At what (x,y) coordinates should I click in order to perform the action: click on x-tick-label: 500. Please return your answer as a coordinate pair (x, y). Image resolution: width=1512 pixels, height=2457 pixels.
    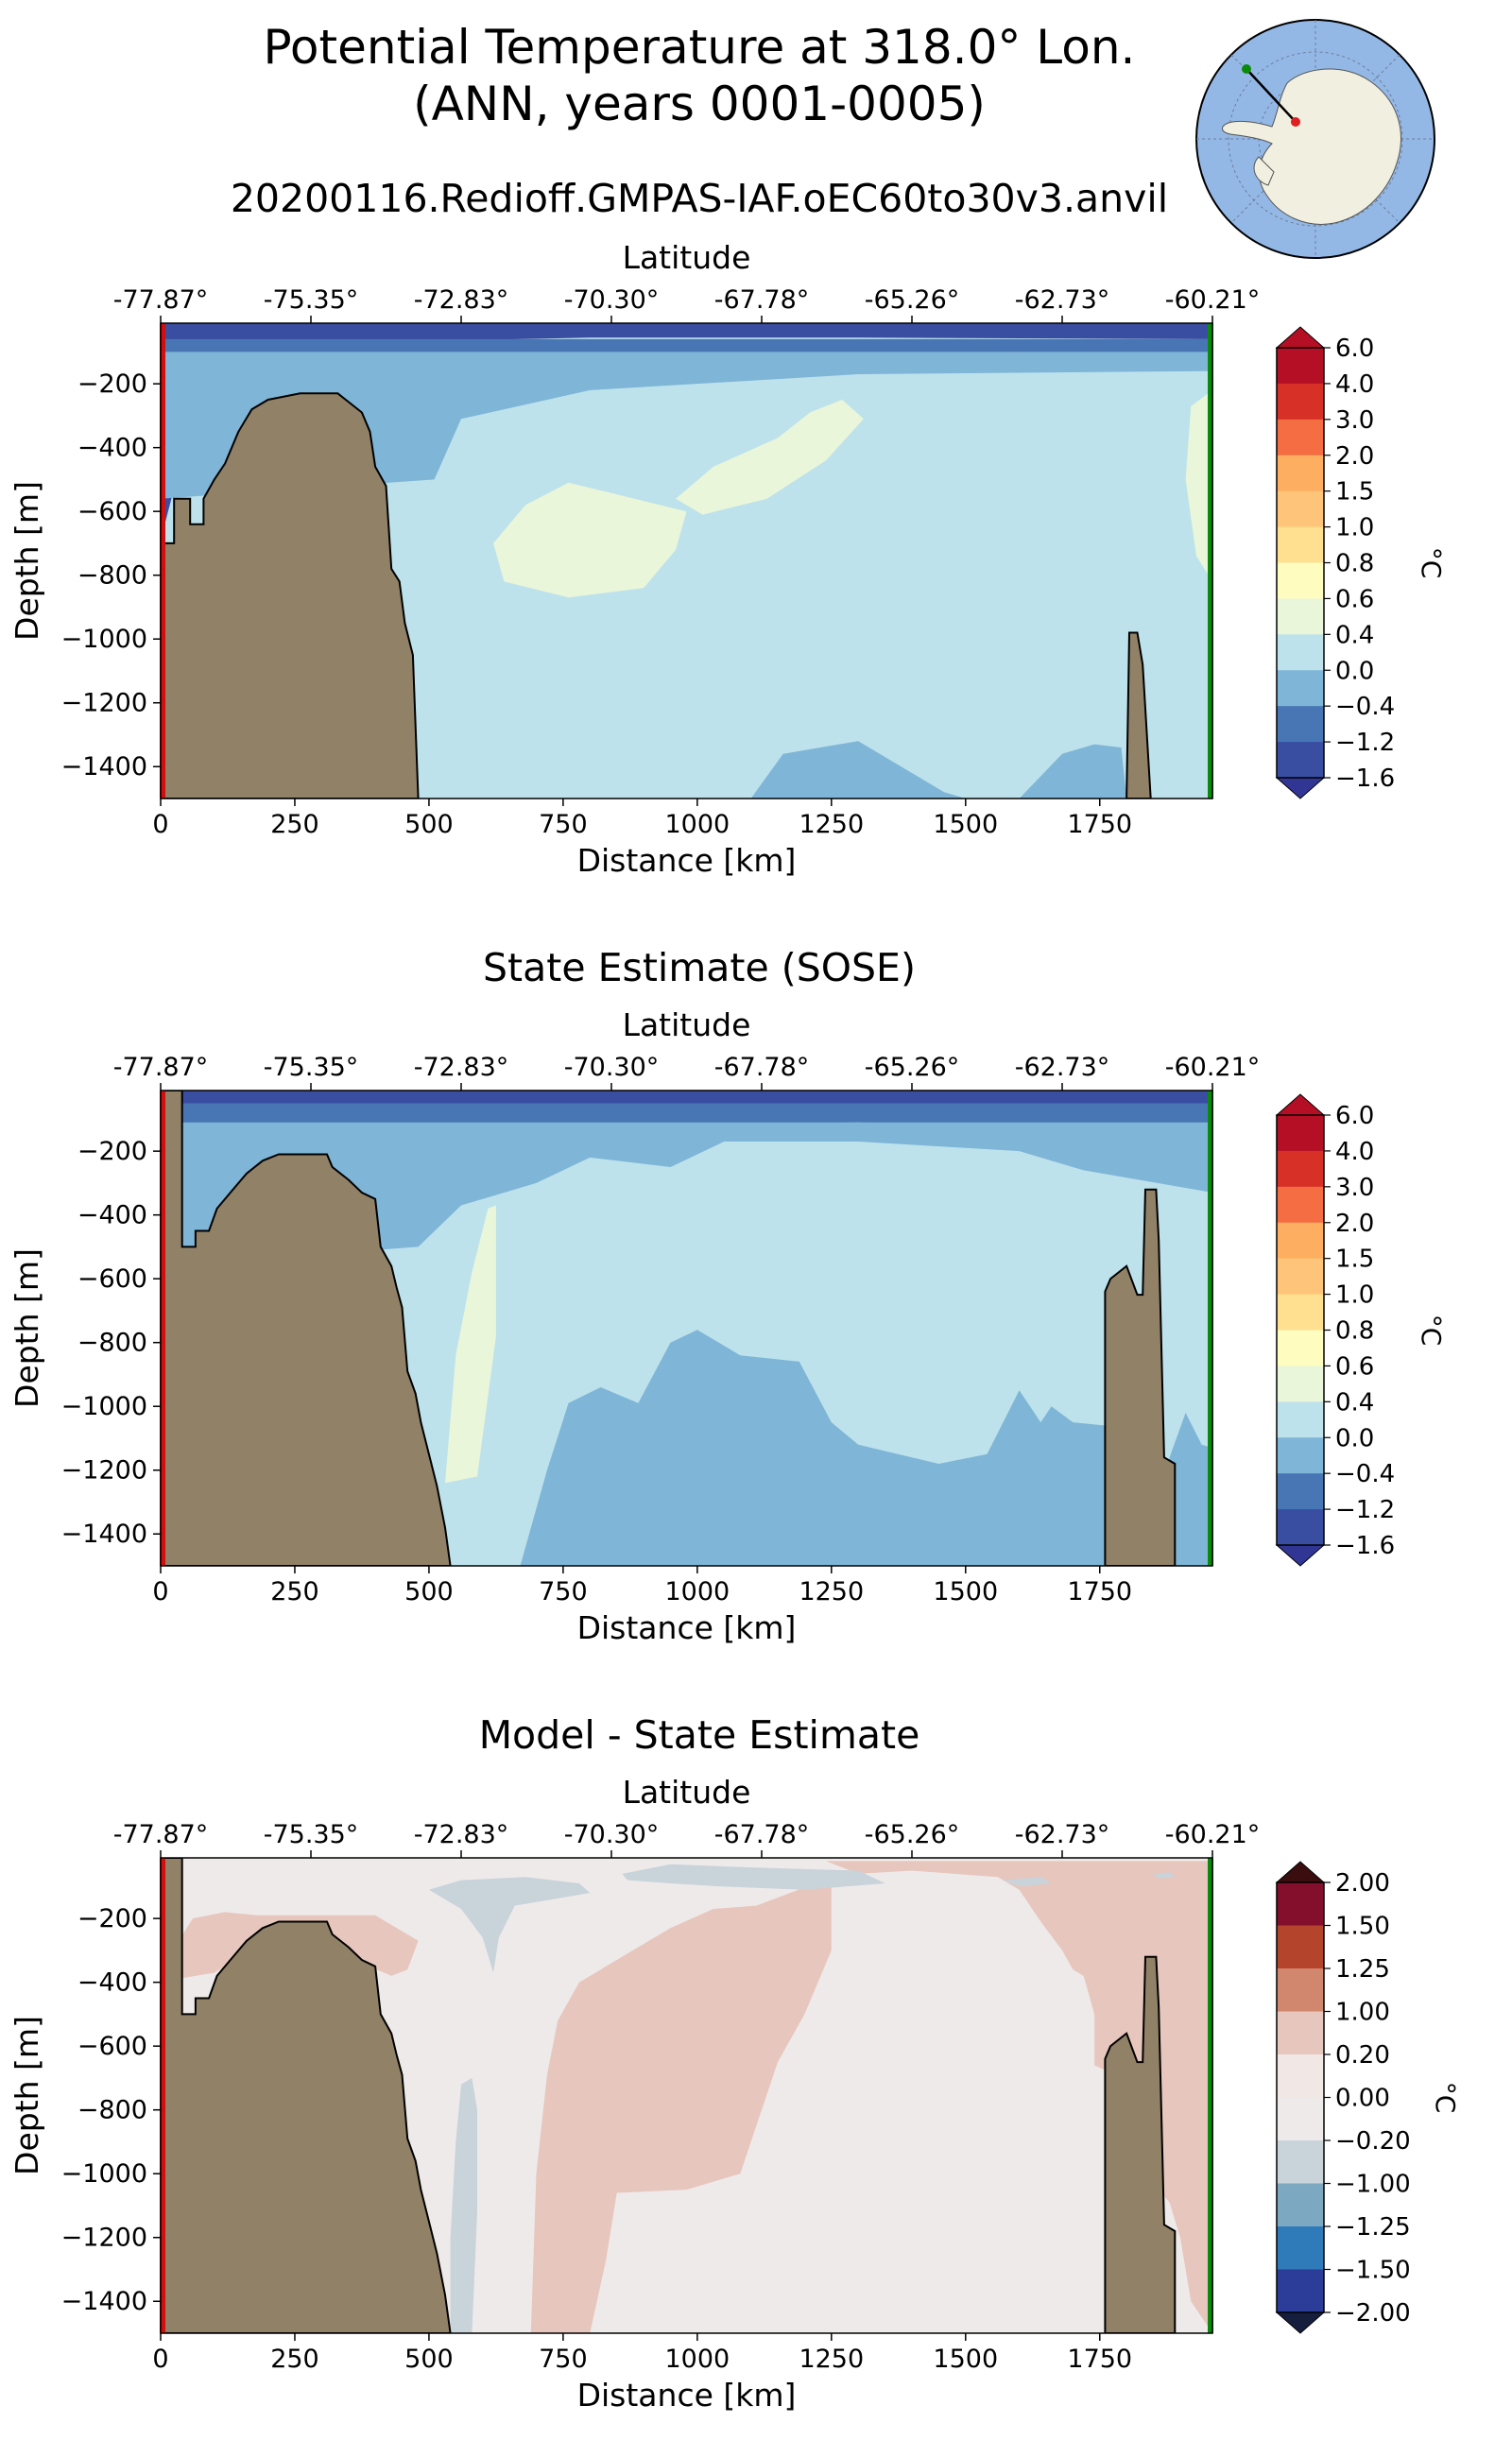
    Looking at the image, I should click on (429, 824).